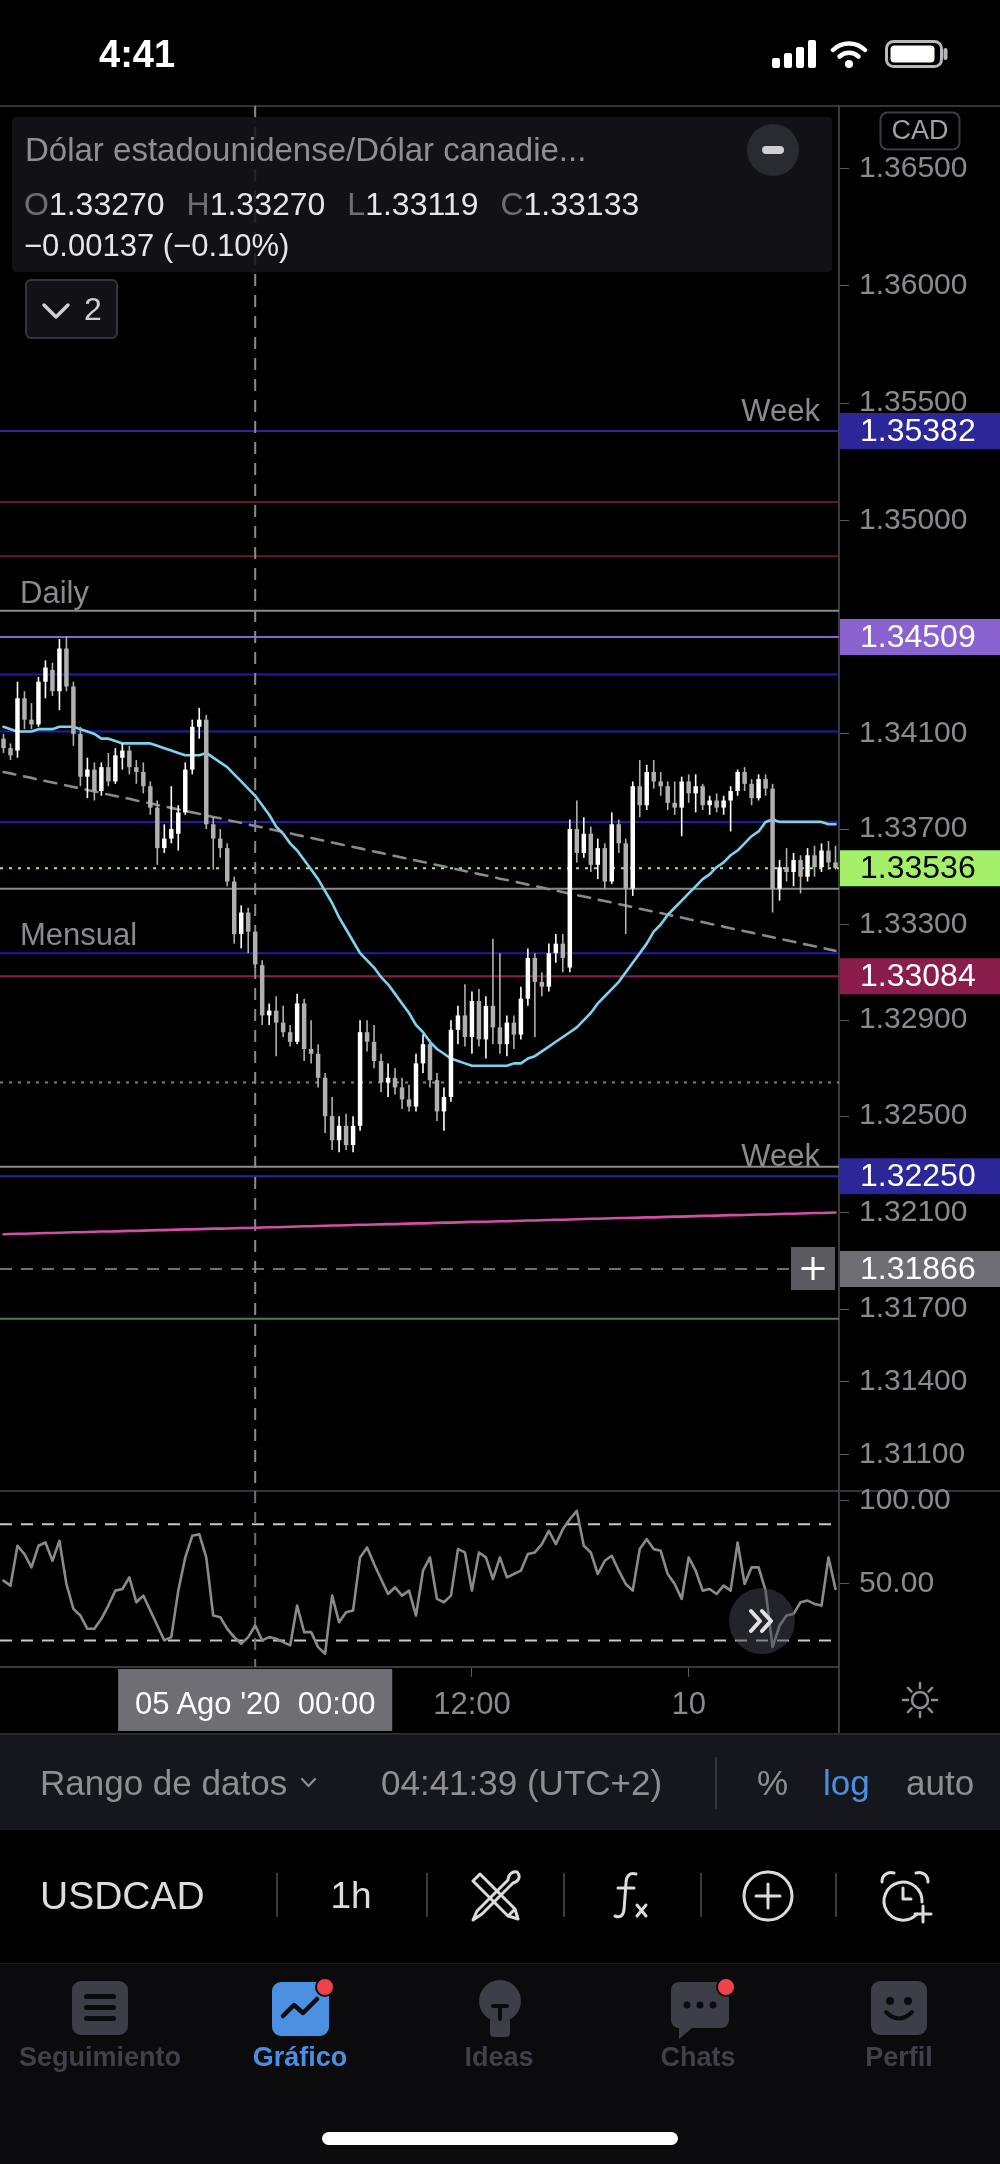 The width and height of the screenshot is (1000, 2164). What do you see at coordinates (157, 246) in the screenshot?
I see `annotation: −0.00137 (−0.10%)` at bounding box center [157, 246].